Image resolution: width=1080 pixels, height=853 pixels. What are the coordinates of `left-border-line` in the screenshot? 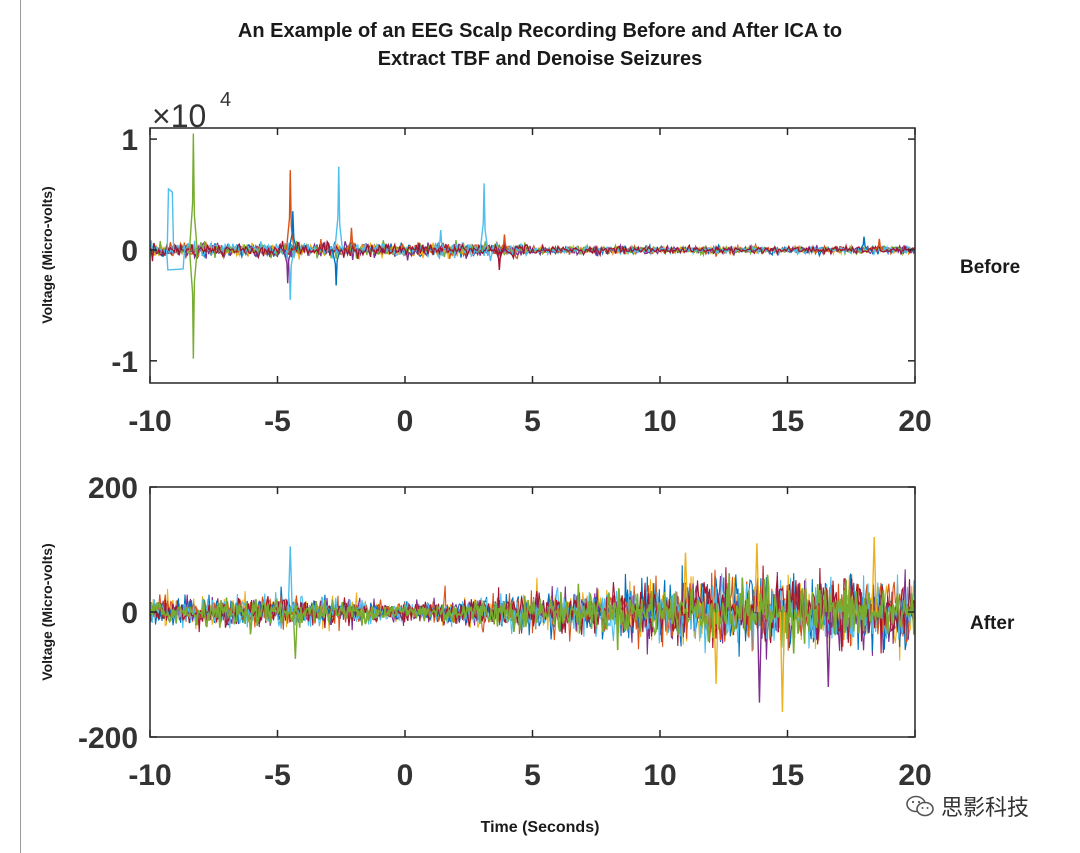 It's located at (20, 426).